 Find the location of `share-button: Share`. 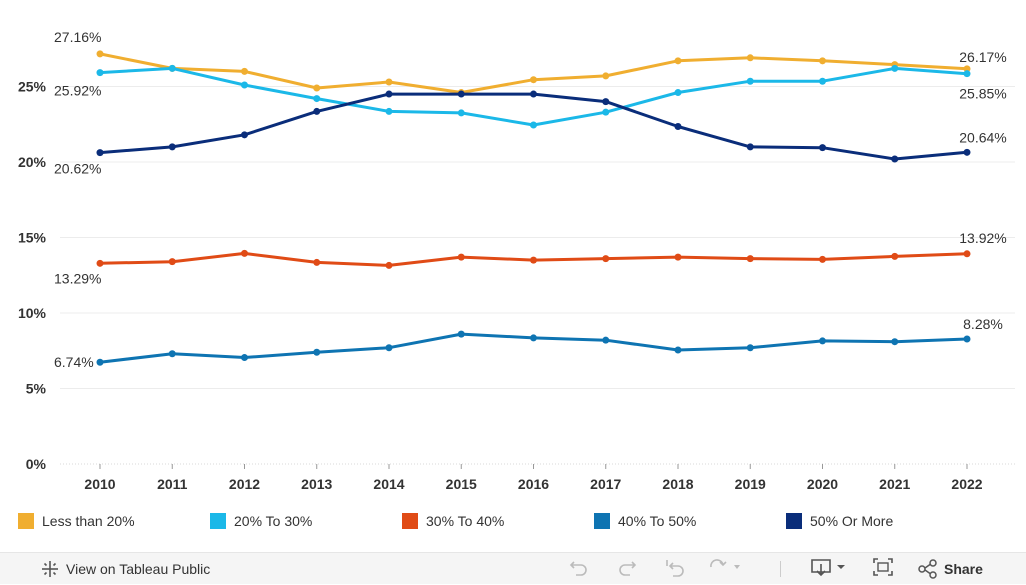

share-button: Share is located at coordinates (950, 569).